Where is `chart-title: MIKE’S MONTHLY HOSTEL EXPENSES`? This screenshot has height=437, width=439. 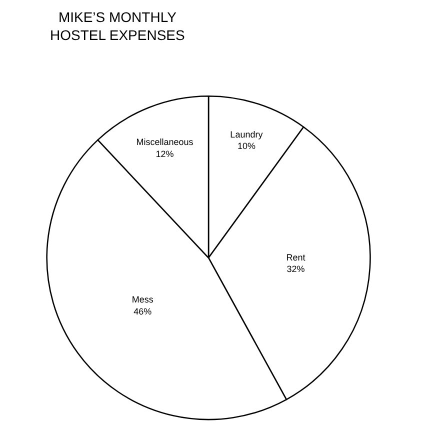
chart-title: MIKE’S MONTHLY HOSTEL EXPENSES is located at coordinates (117, 26).